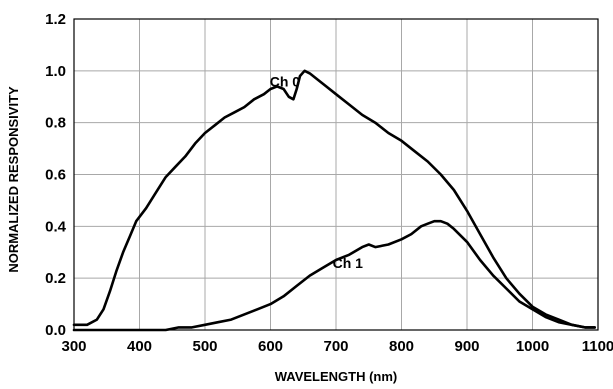 The image size is (613, 389). I want to click on y-tick-label: 0.0, so click(55, 330).